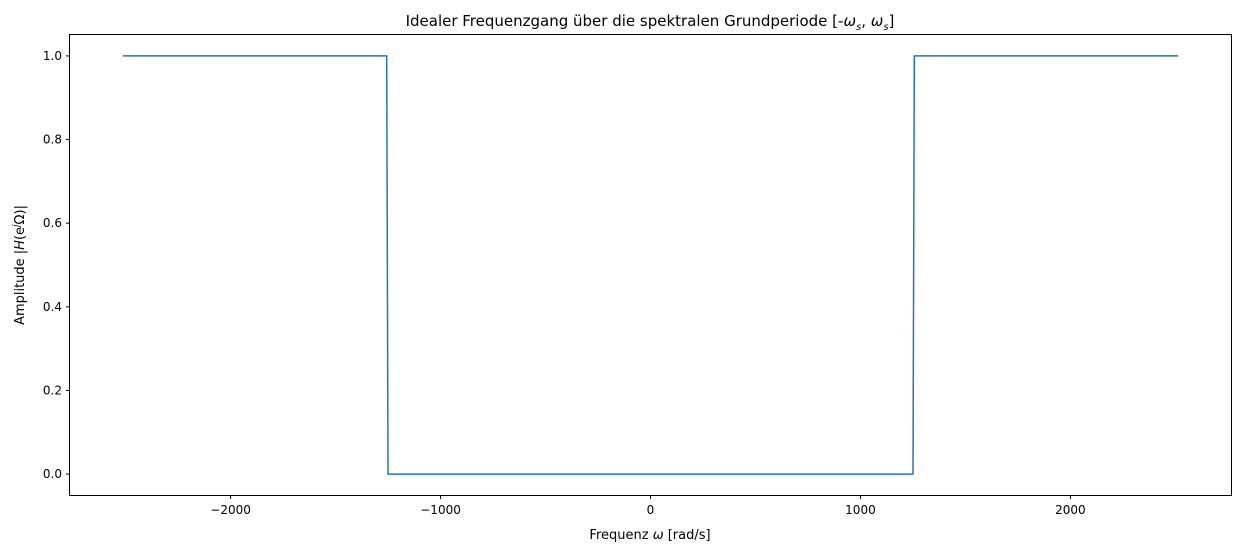  Describe the element at coordinates (52, 140) in the screenshot. I see `y-tick-label: 0.8` at that location.